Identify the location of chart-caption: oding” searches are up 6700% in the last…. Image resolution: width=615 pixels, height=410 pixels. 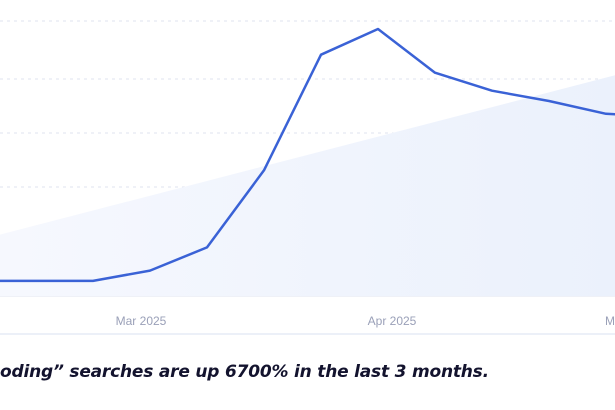
(244, 372).